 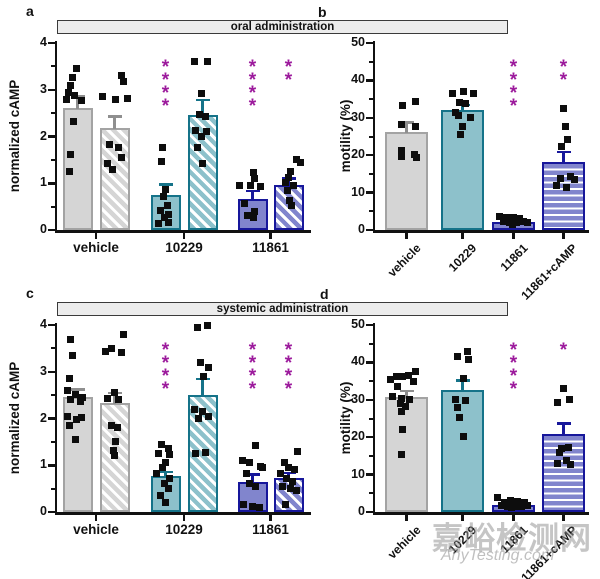 What do you see at coordinates (282, 309) in the screenshot?
I see `header-systemic-administration-label: systemic administration` at bounding box center [282, 309].